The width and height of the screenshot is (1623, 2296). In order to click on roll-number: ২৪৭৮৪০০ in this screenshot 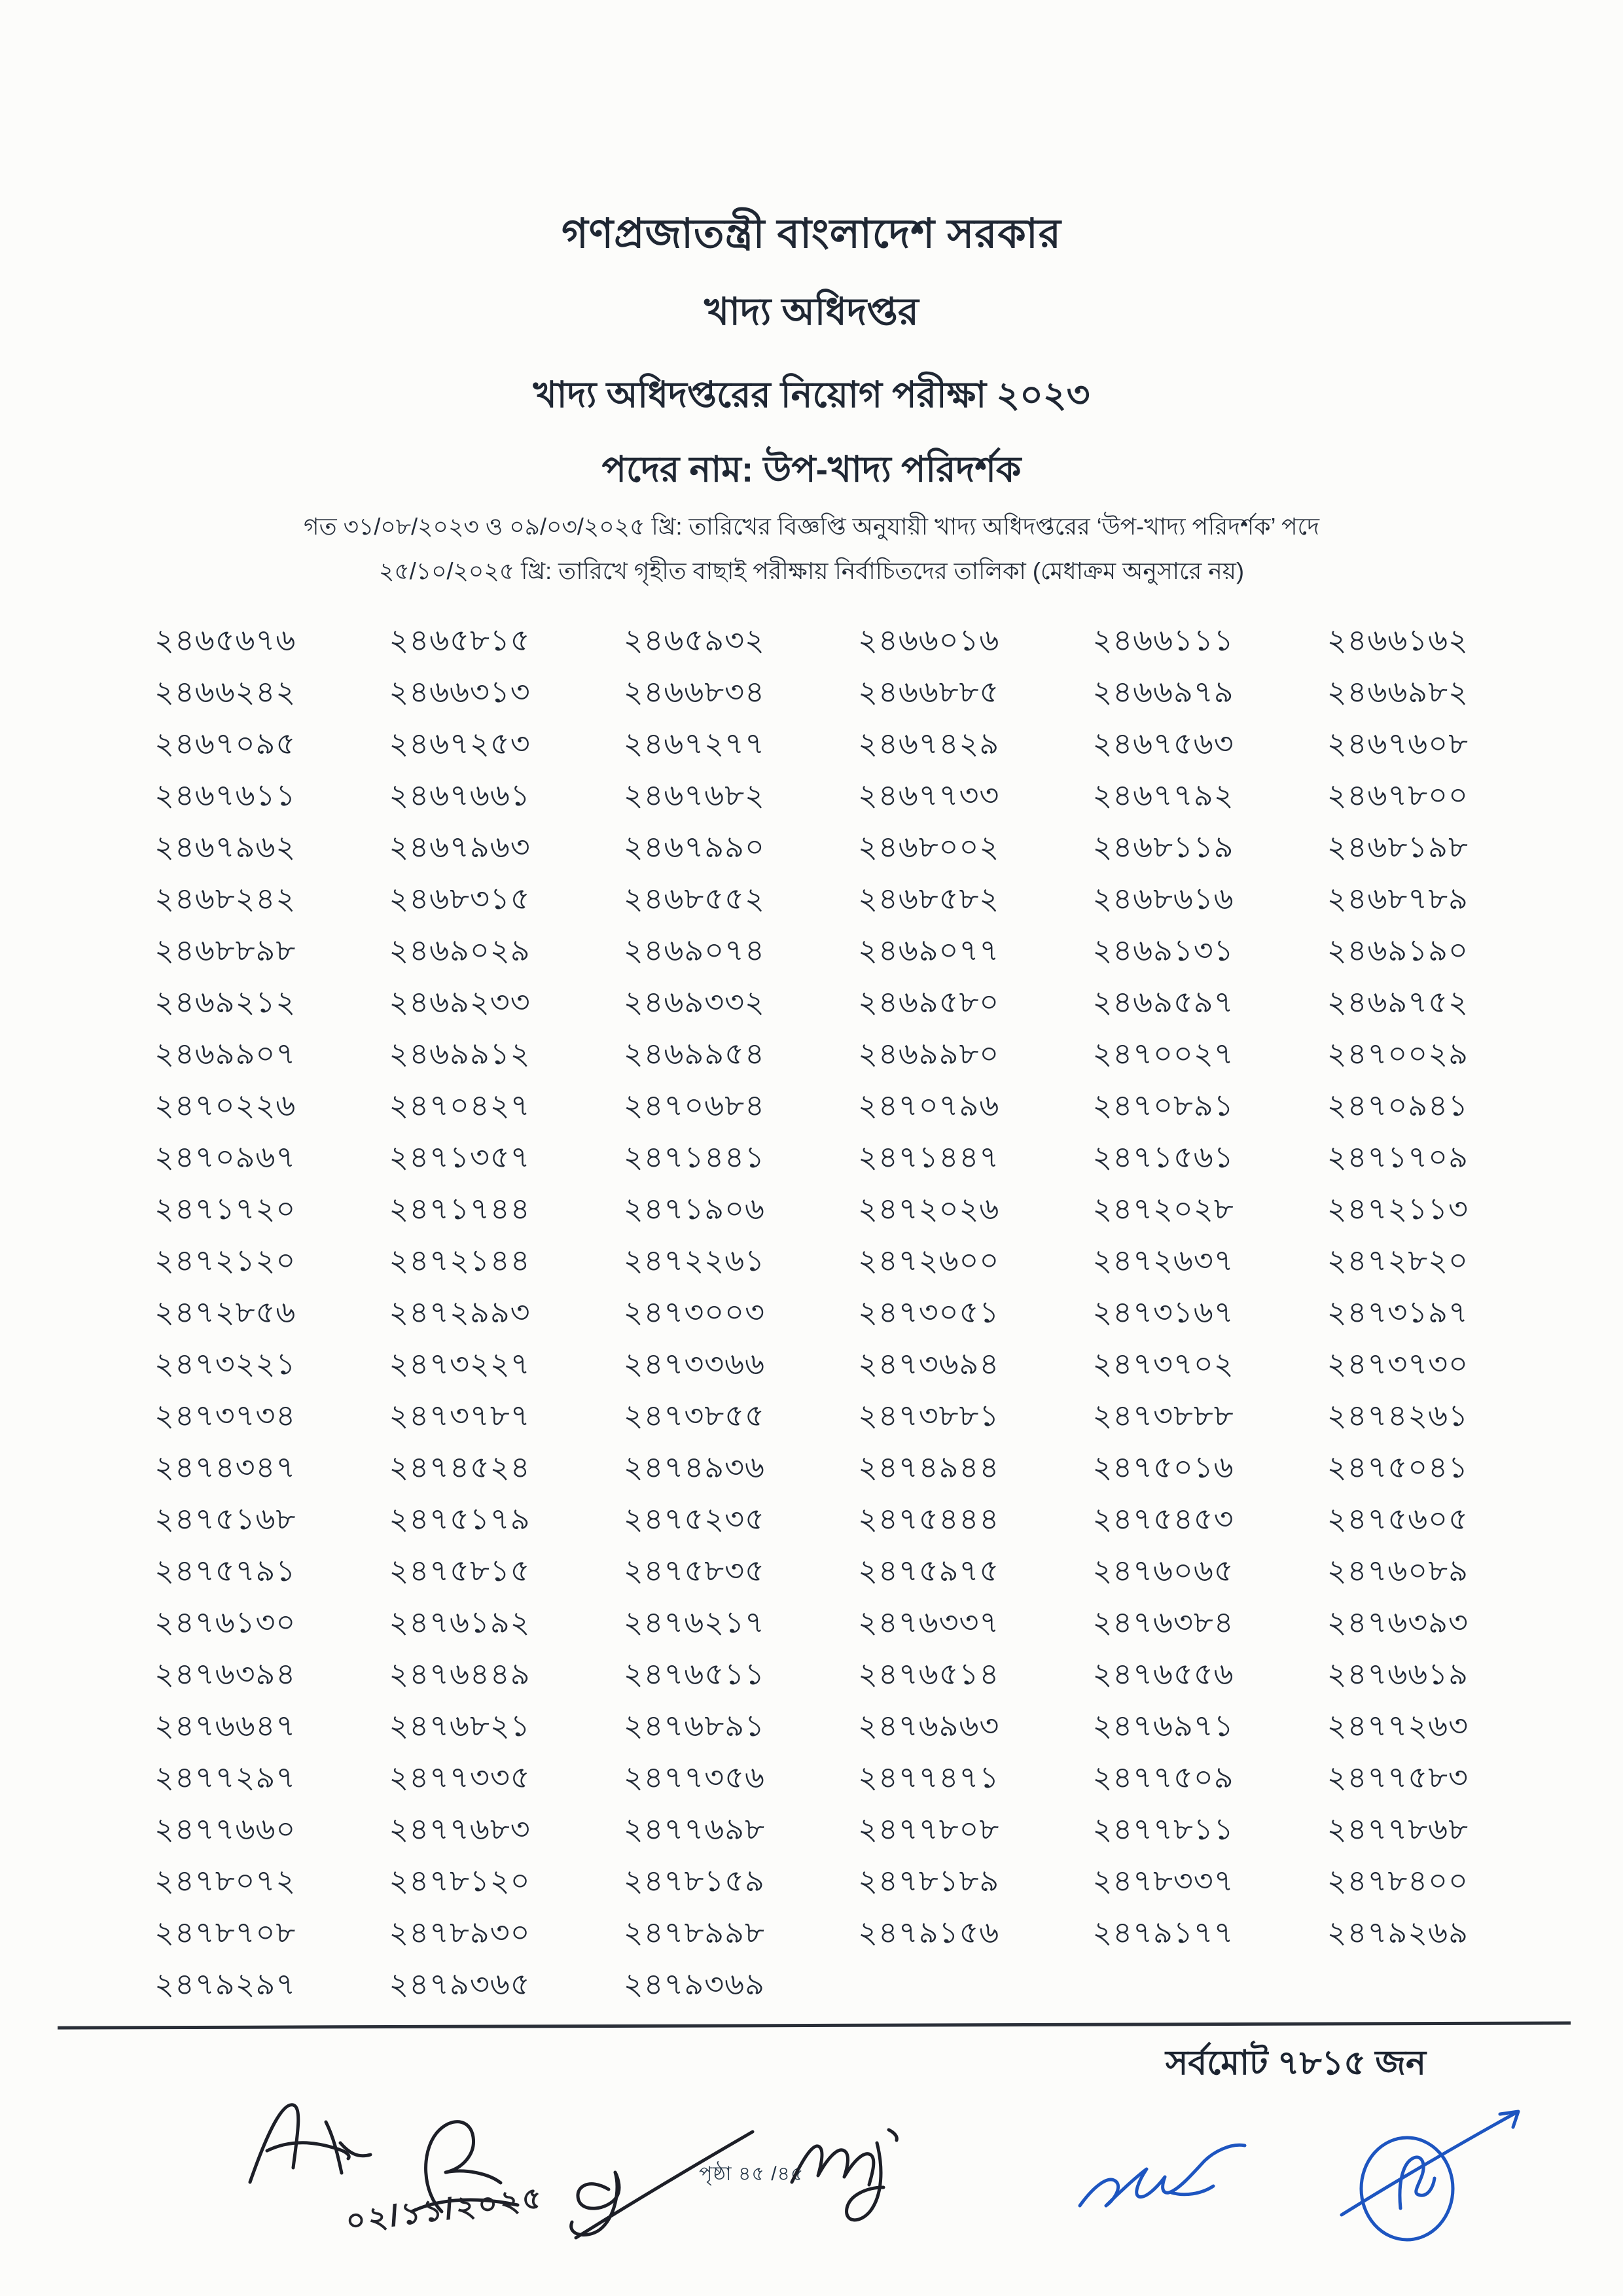, I will do `click(1398, 1880)`.